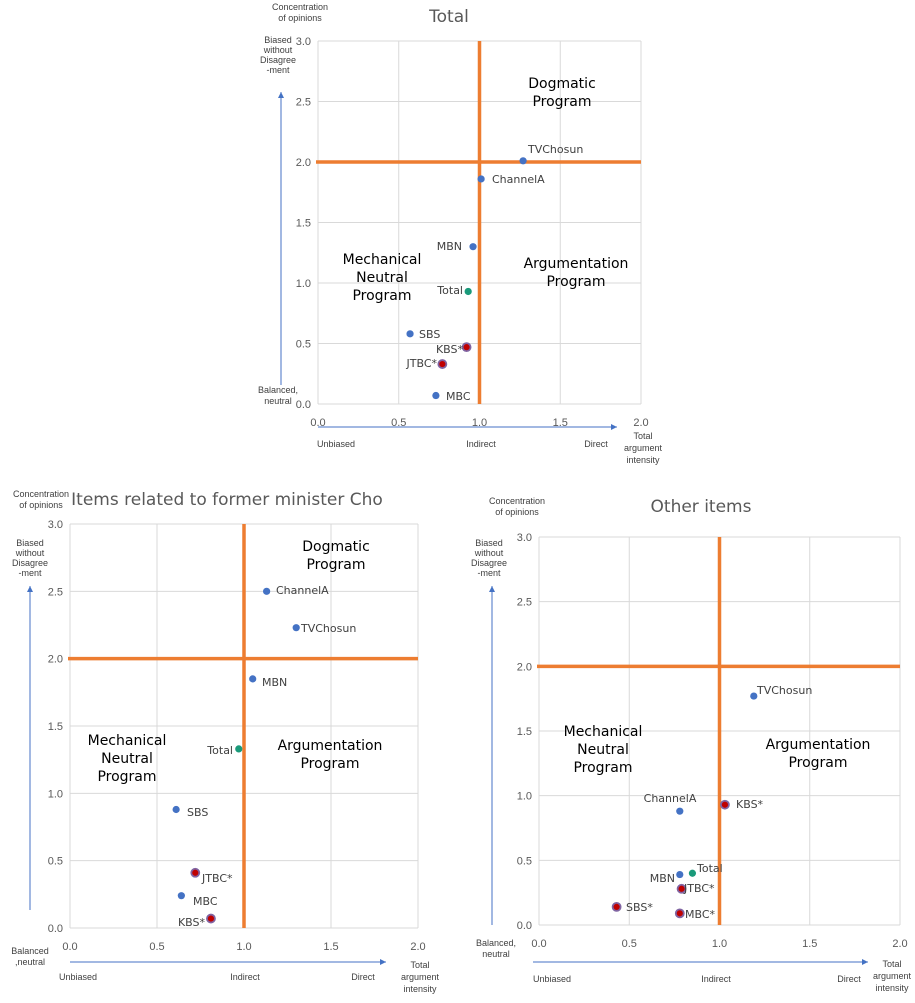 Image resolution: width=915 pixels, height=1003 pixels. What do you see at coordinates (127, 759) in the screenshot?
I see `chart2-region-mechanical: Neutral` at bounding box center [127, 759].